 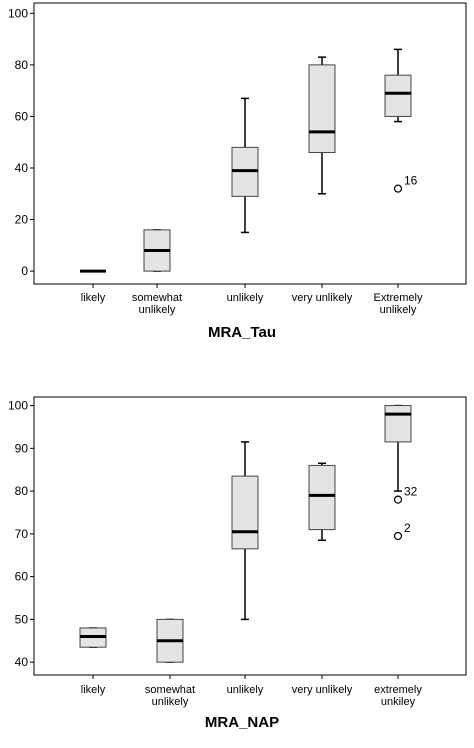 What do you see at coordinates (24, 271) in the screenshot?
I see `y-tick-label: 0` at bounding box center [24, 271].